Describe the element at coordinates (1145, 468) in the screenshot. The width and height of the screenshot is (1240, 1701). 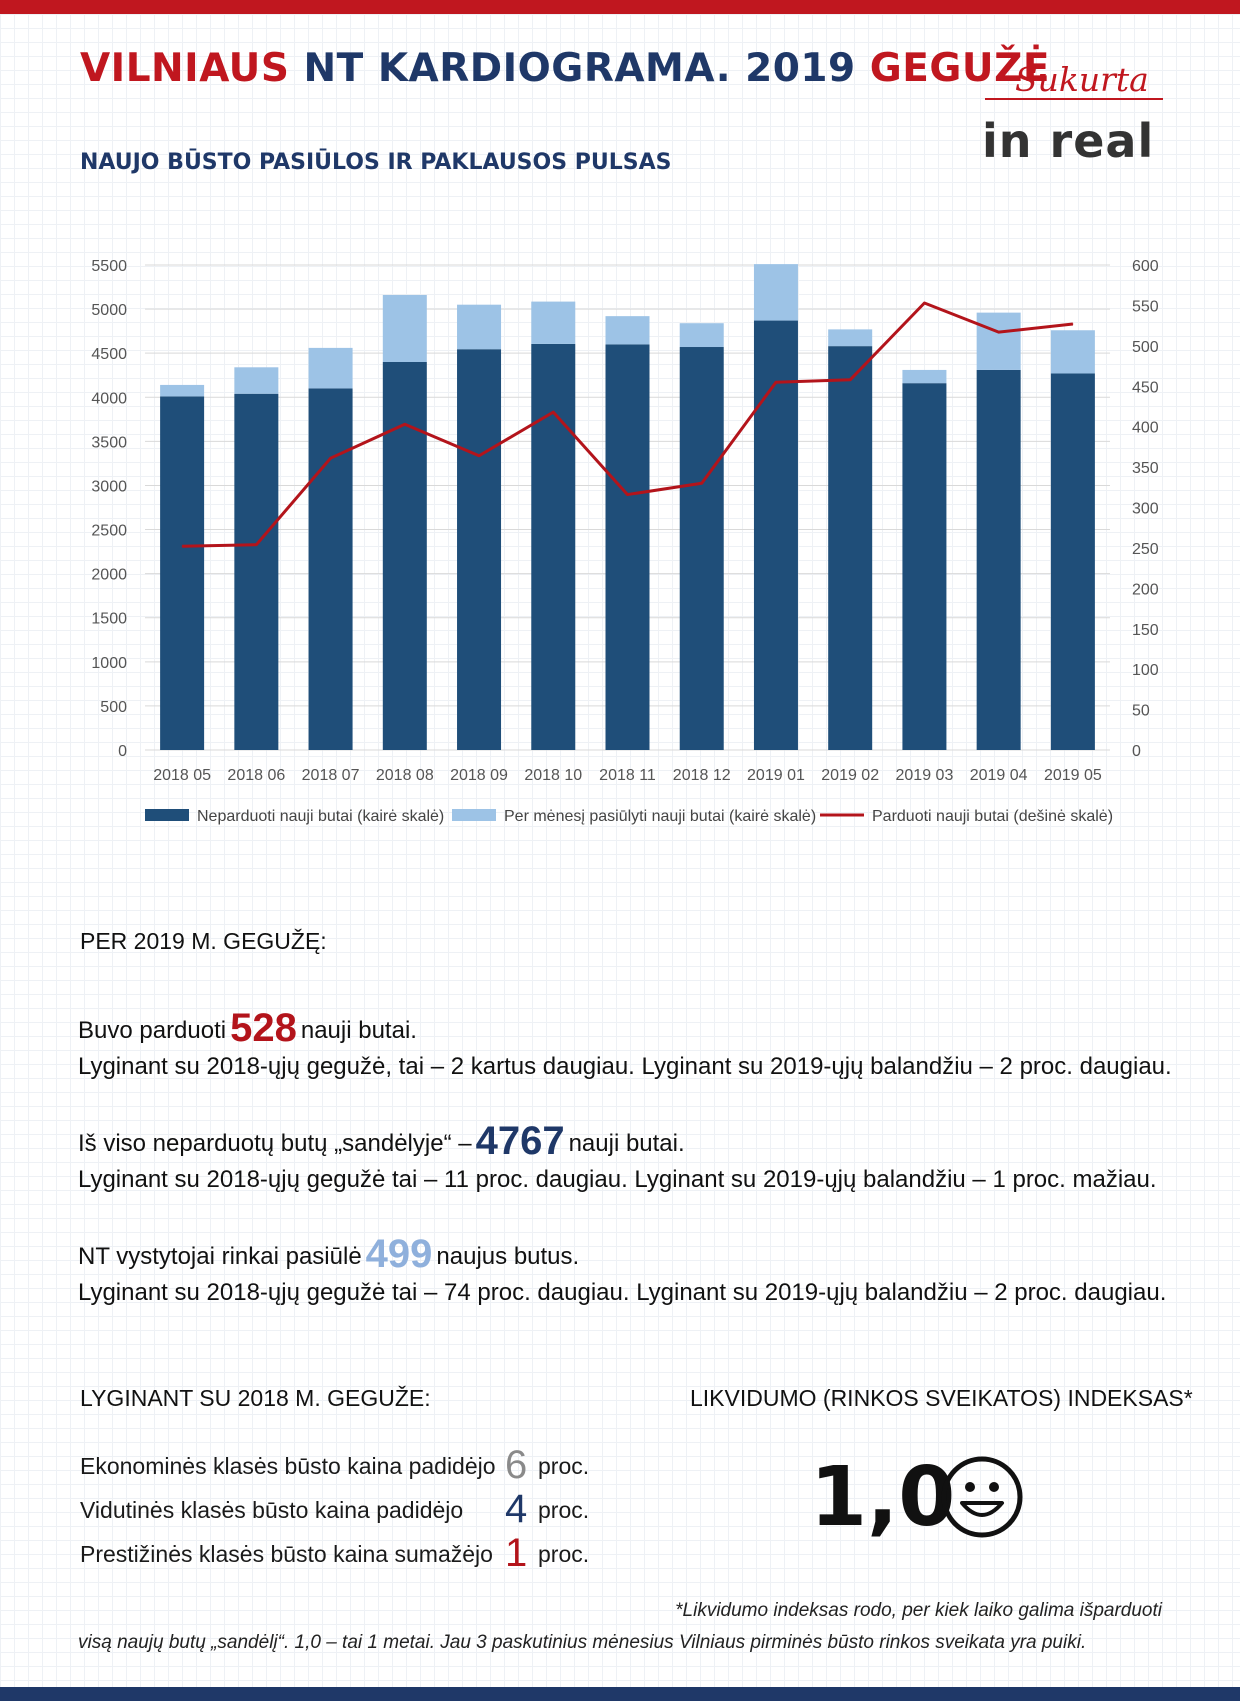
I see `y-right-tick-label: 350` at that location.